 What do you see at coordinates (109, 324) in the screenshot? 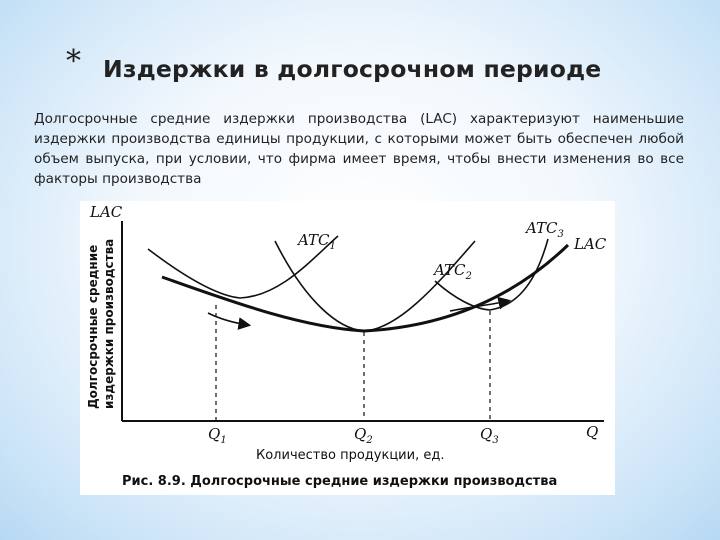
I see `y-axis-label-line2: издержки производства` at bounding box center [109, 324].